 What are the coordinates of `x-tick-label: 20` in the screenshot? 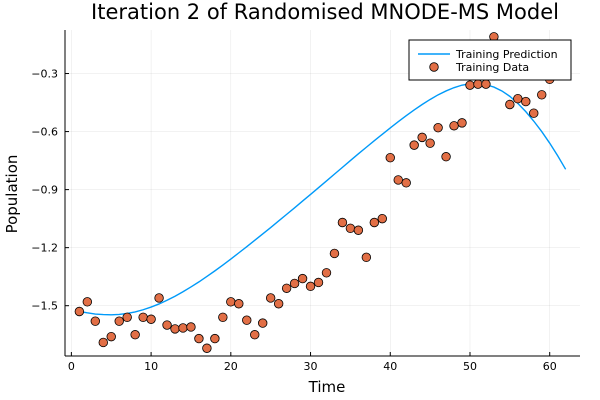 It's located at (231, 366).